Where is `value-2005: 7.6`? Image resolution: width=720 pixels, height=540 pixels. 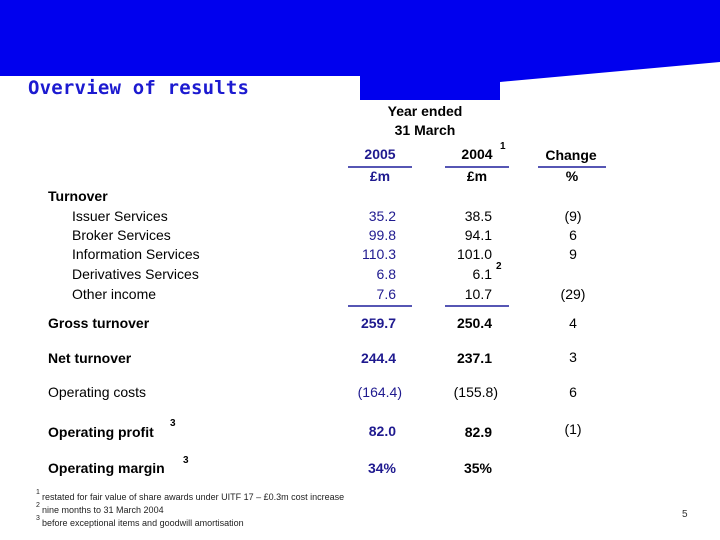 value-2005: 7.6 is located at coordinates (386, 294).